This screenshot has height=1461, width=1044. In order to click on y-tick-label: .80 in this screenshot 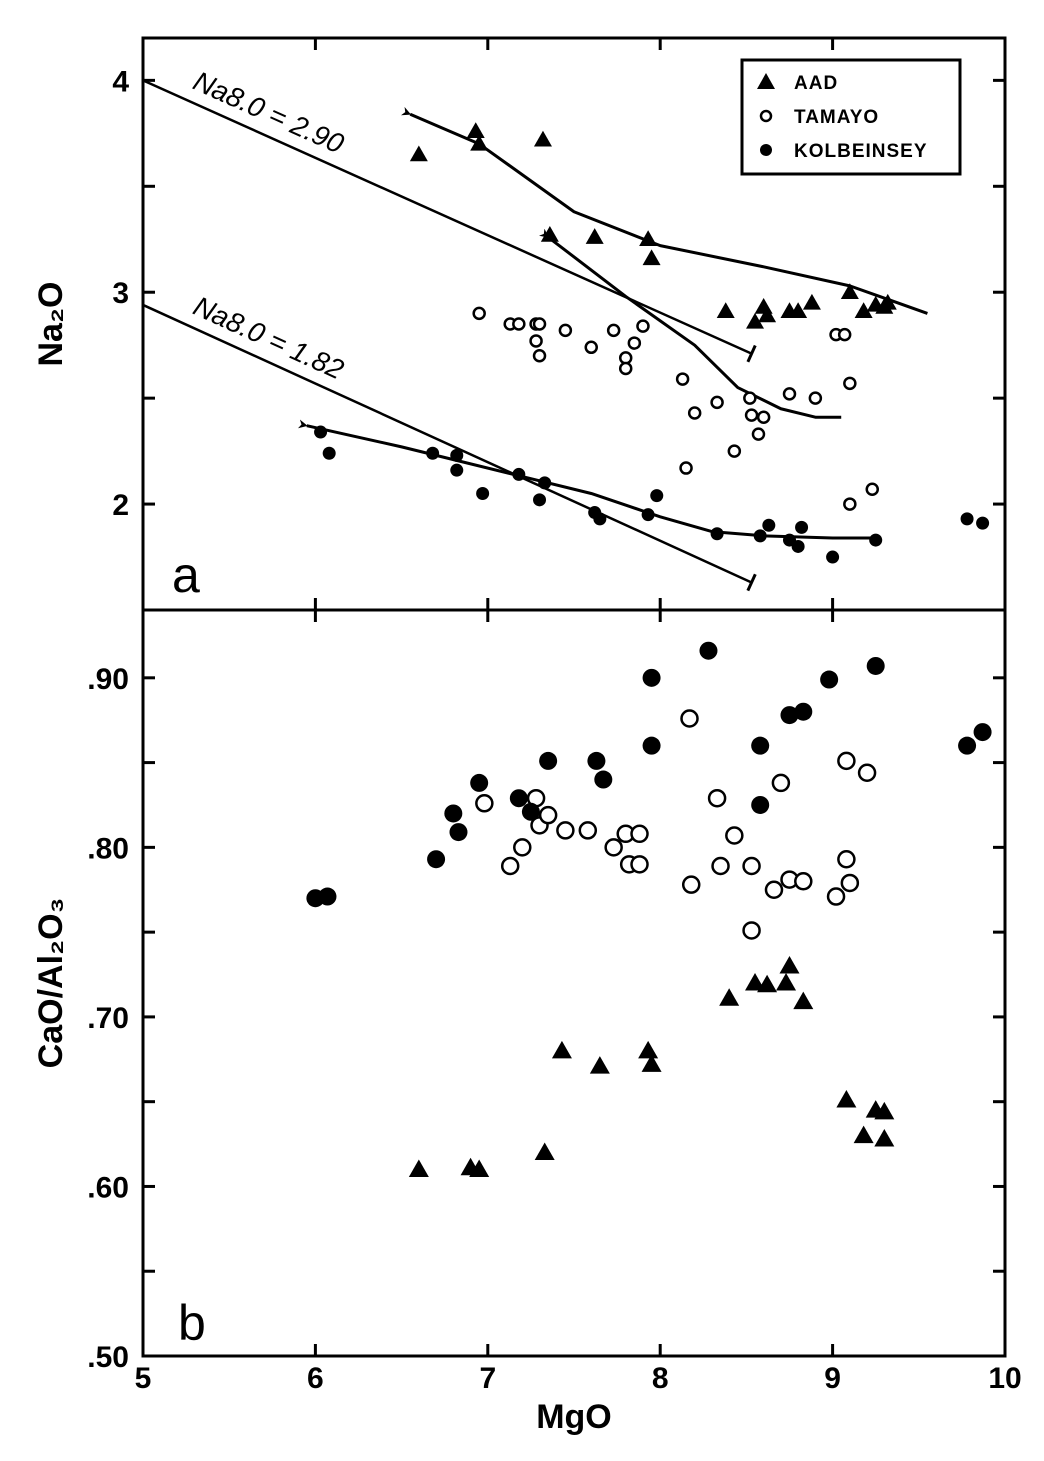, I will do `click(108, 848)`.